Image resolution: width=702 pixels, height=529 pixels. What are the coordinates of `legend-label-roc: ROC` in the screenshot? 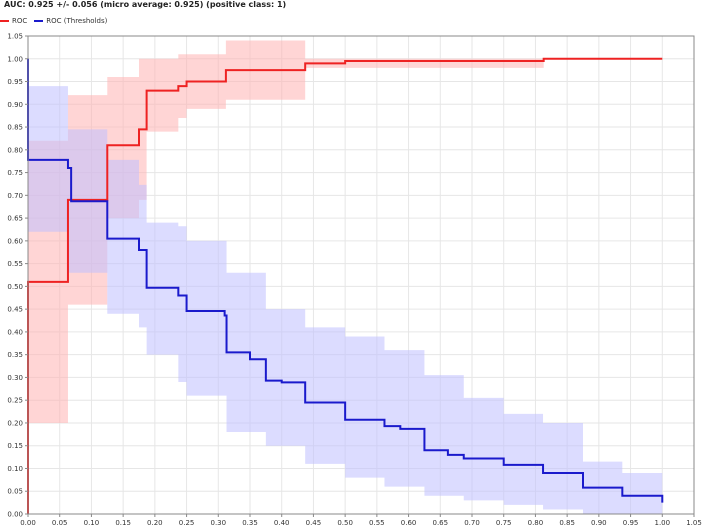 It's located at (20, 21).